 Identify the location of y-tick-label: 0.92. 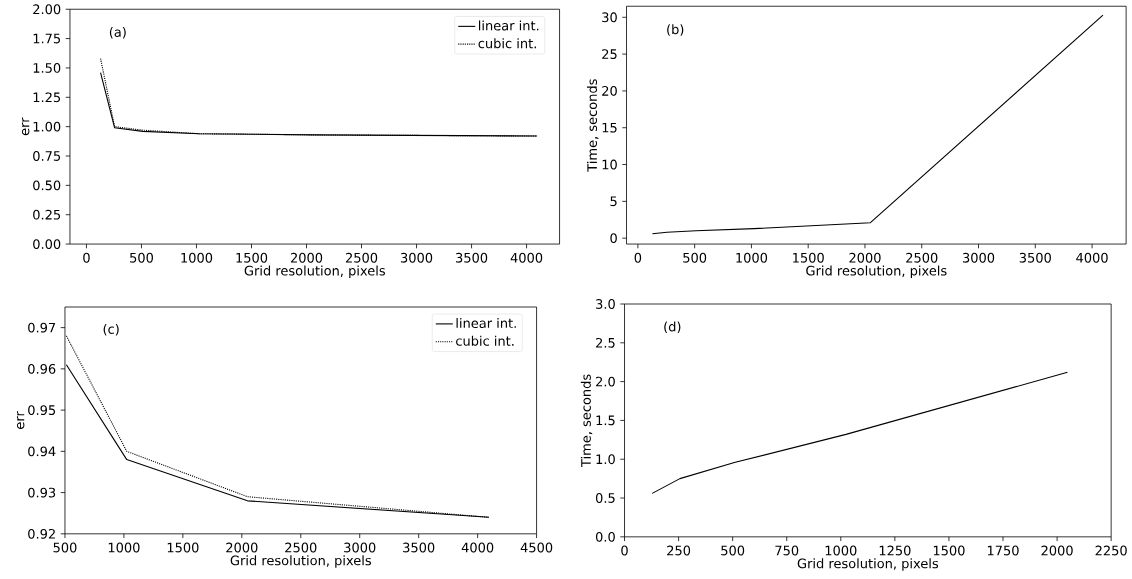
(41, 534).